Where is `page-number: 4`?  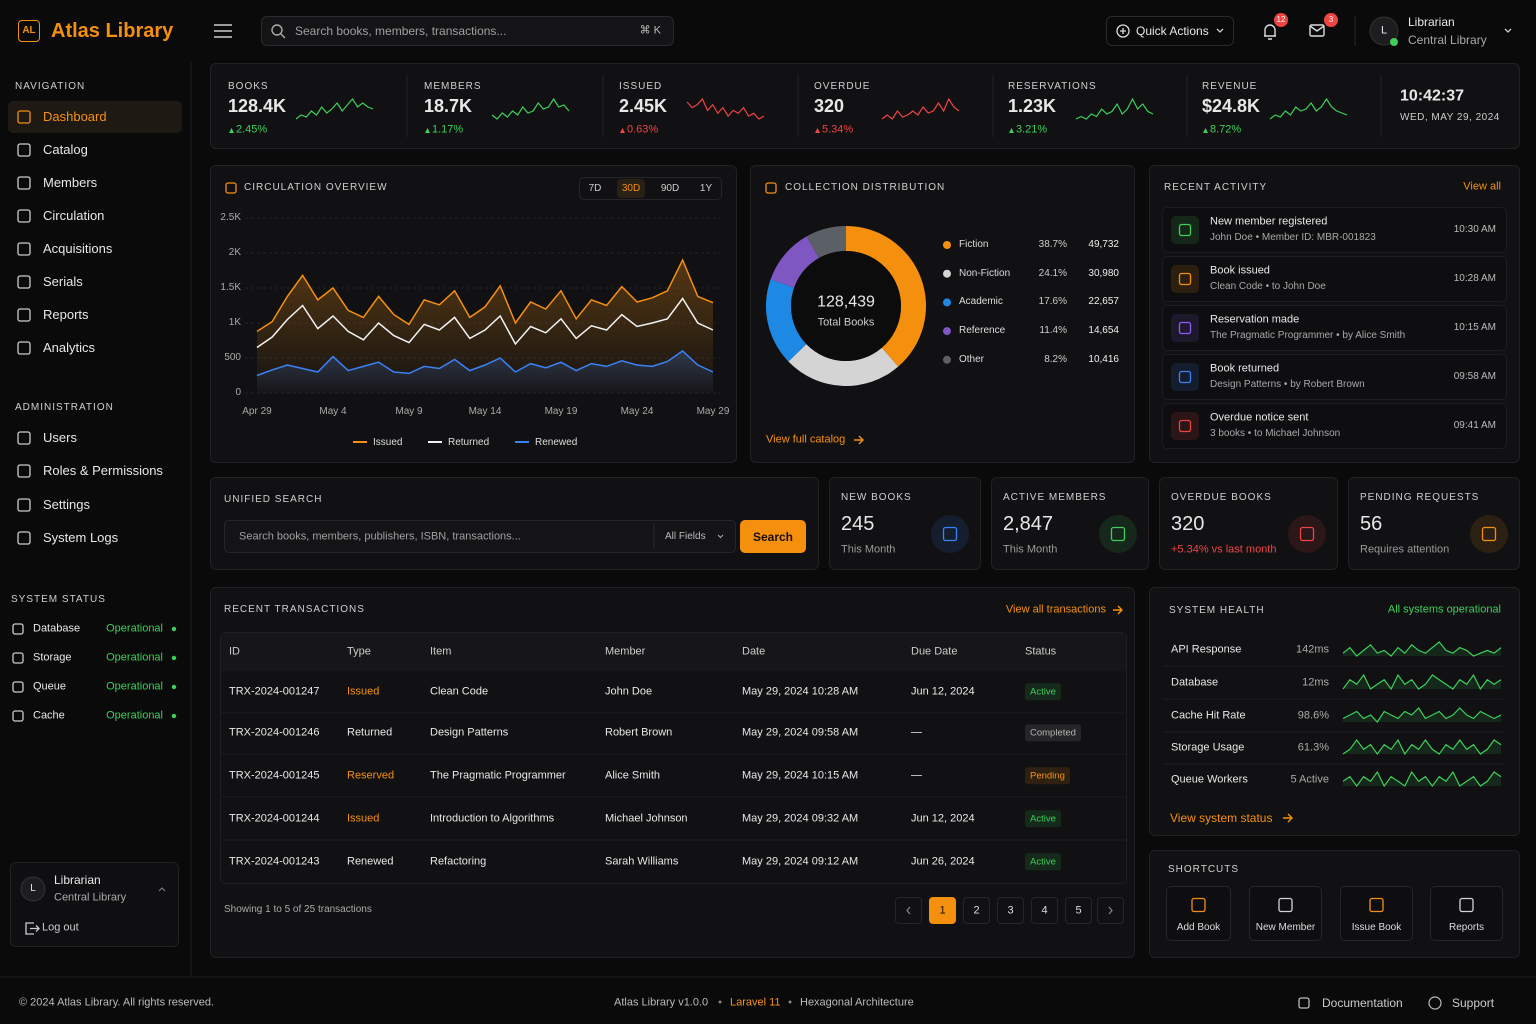 page-number: 4 is located at coordinates (1044, 910).